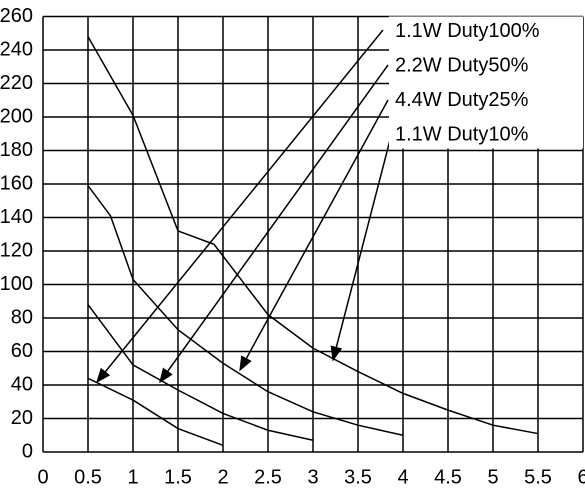 This screenshot has width=585, height=499. Describe the element at coordinates (132, 477) in the screenshot. I see `x-tick-label: 1` at that location.